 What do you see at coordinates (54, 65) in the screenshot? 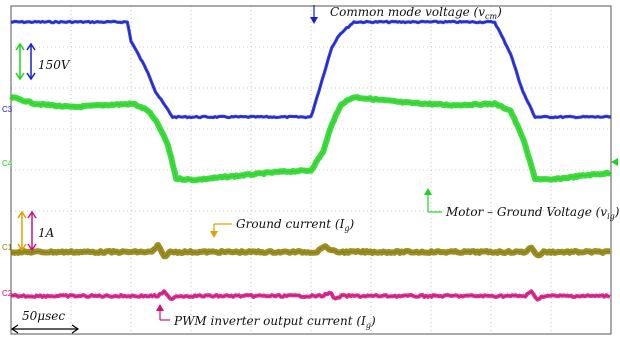
I see `voltage-scale-label: 150V` at bounding box center [54, 65].